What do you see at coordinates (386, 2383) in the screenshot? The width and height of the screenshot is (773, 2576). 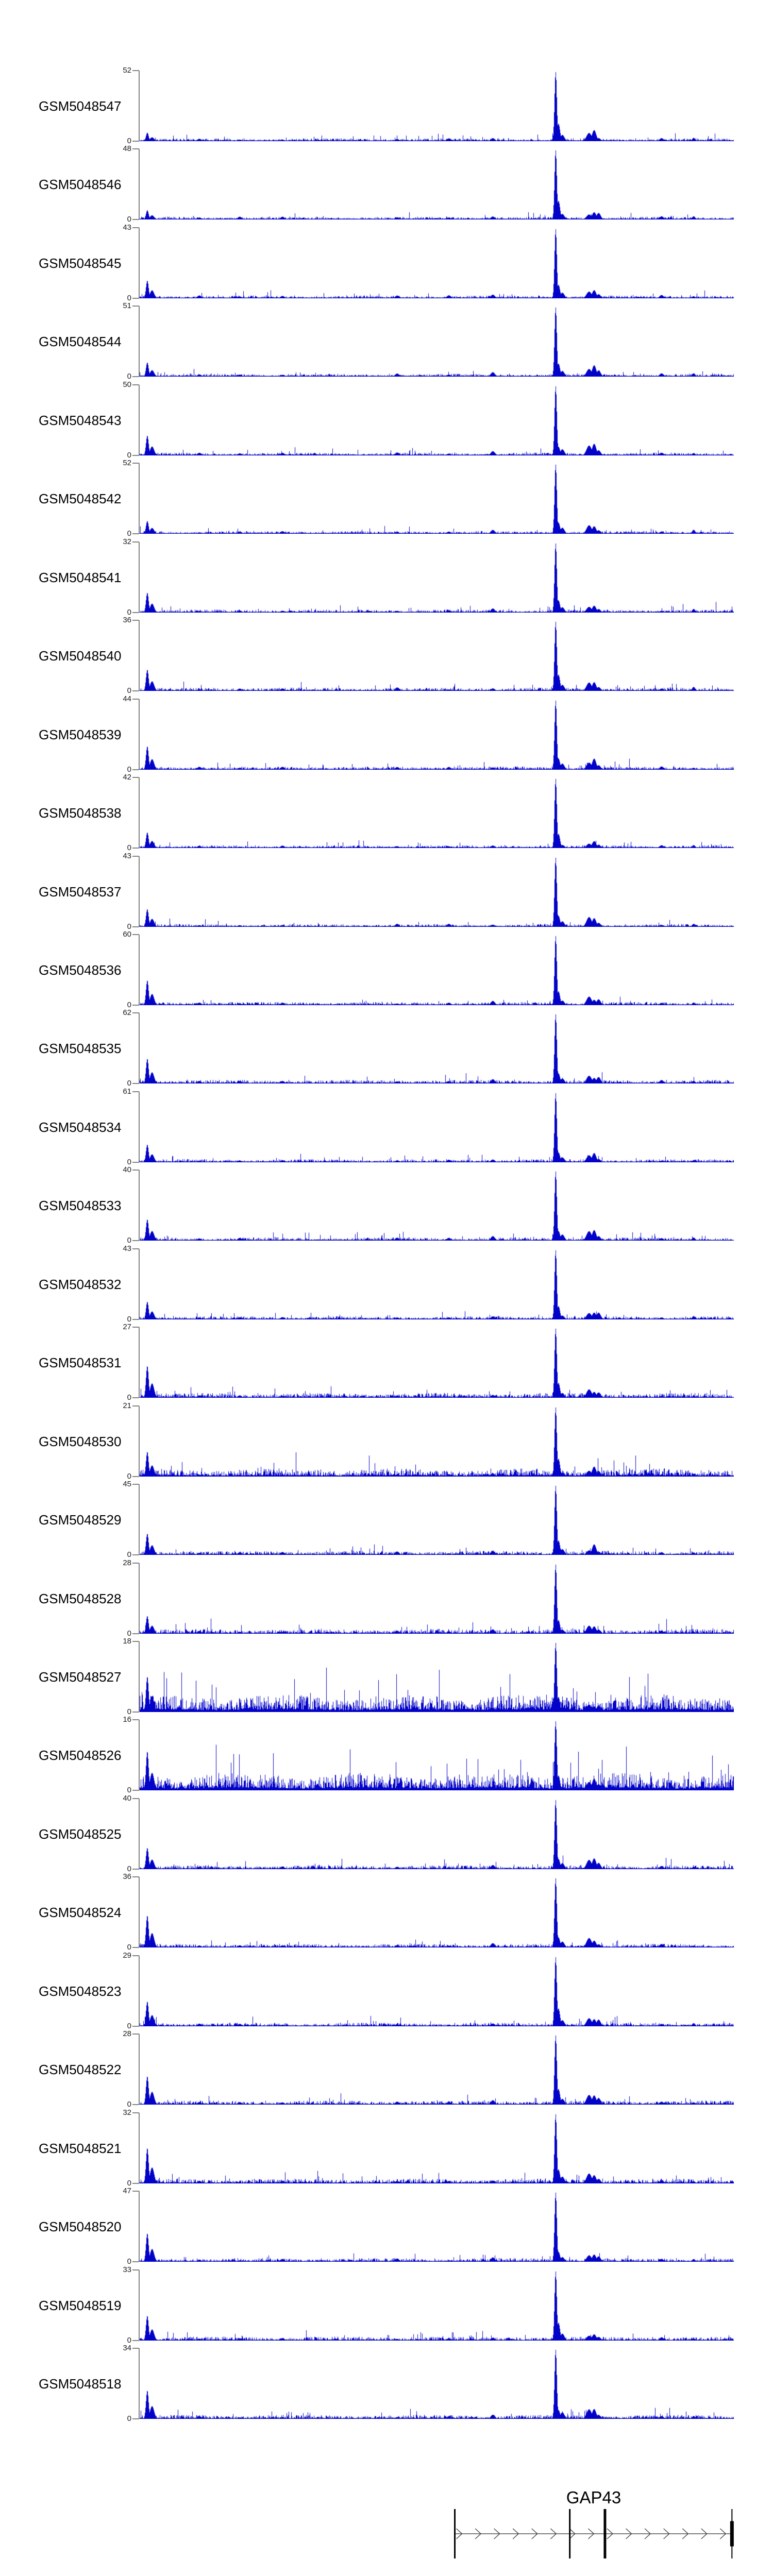 I see `signal-track-row: GSM5048518 34 0` at bounding box center [386, 2383].